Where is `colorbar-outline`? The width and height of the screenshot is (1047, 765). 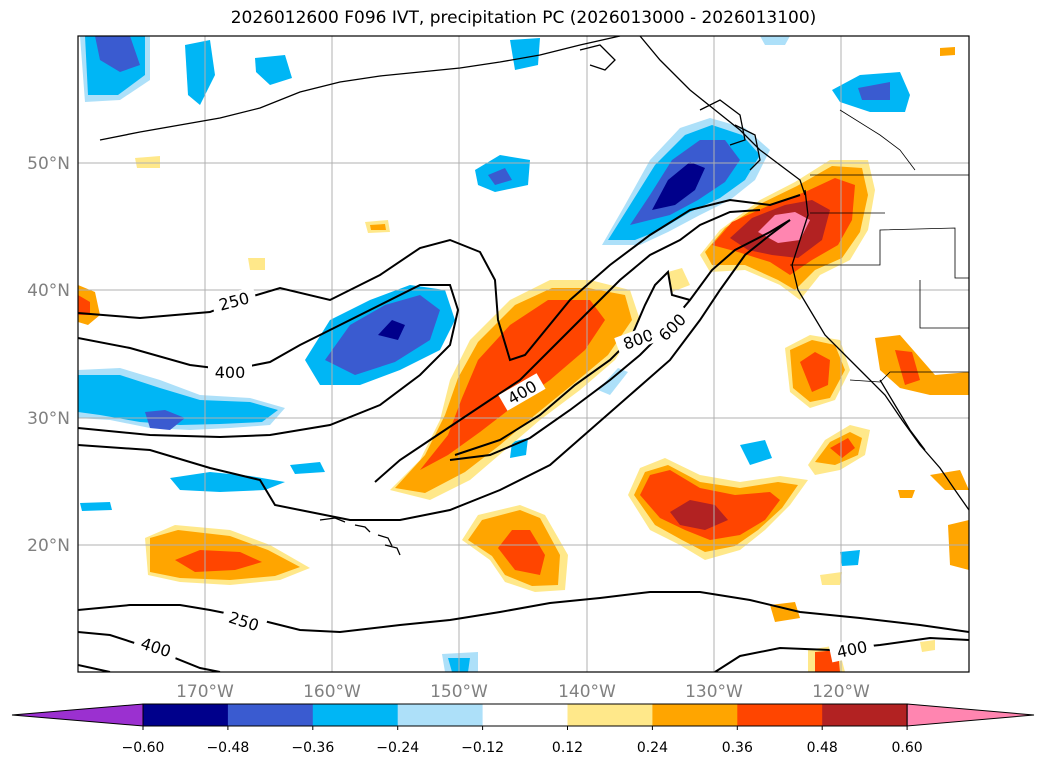 colorbar-outline is located at coordinates (525, 715).